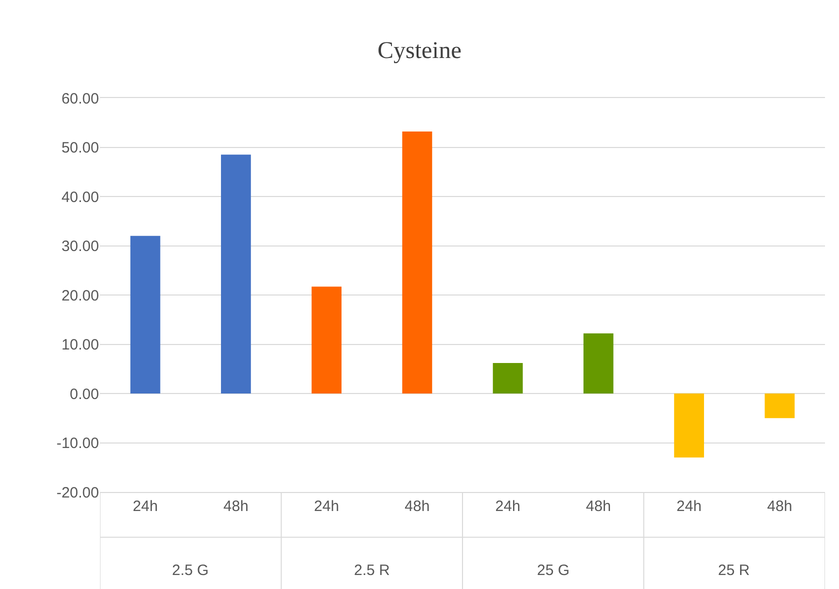  What do you see at coordinates (420, 51) in the screenshot?
I see `chart-title: Cysteine` at bounding box center [420, 51].